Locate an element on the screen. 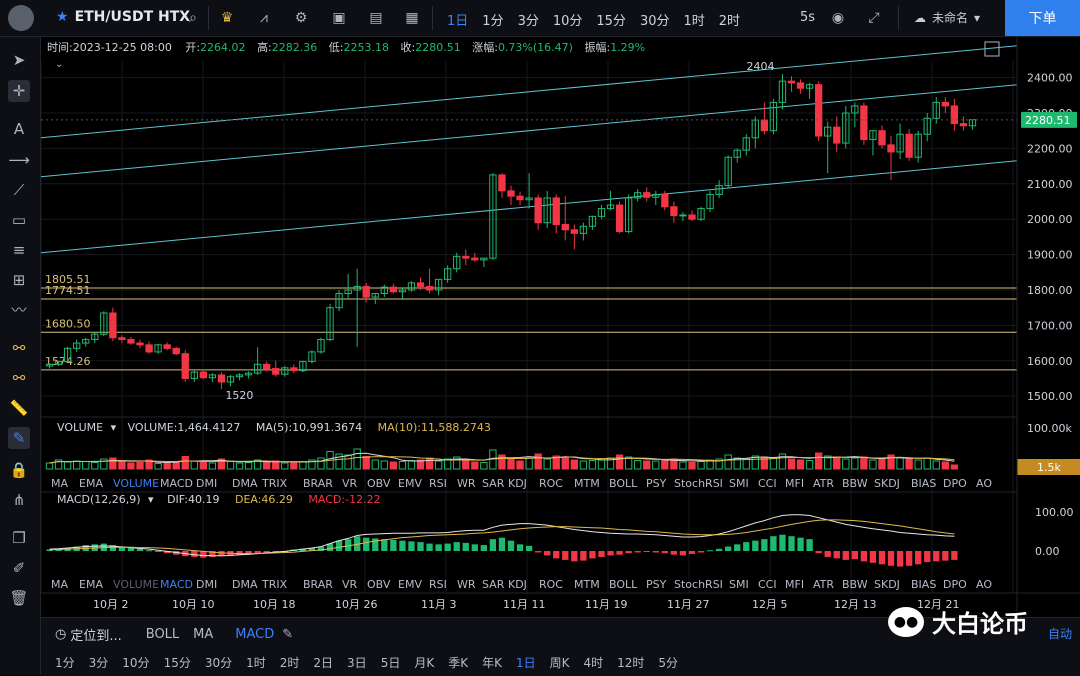 This screenshot has height=676, width=1080. interval-tab-3: 10分 is located at coordinates (567, 21).